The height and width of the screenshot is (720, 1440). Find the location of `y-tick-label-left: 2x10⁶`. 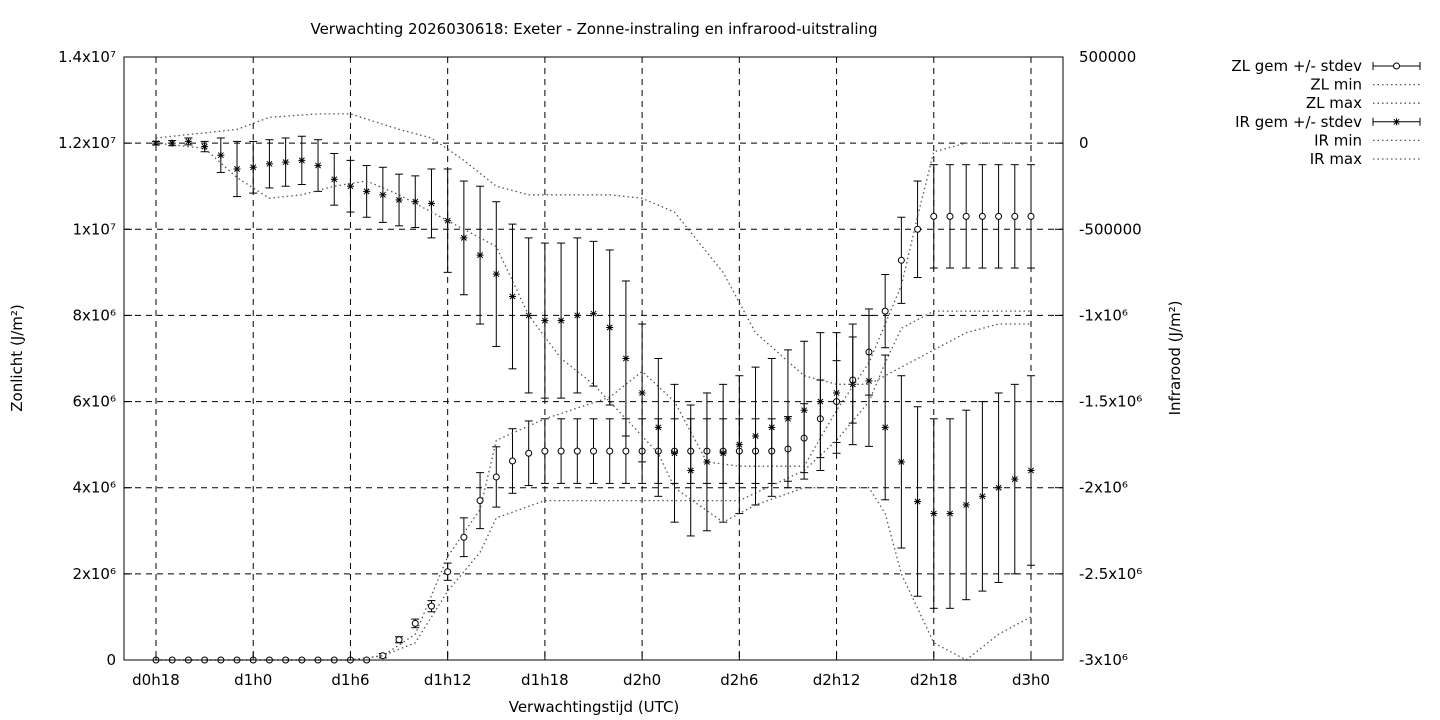

y-tick-label-left: 2x10⁶ is located at coordinates (94, 574).